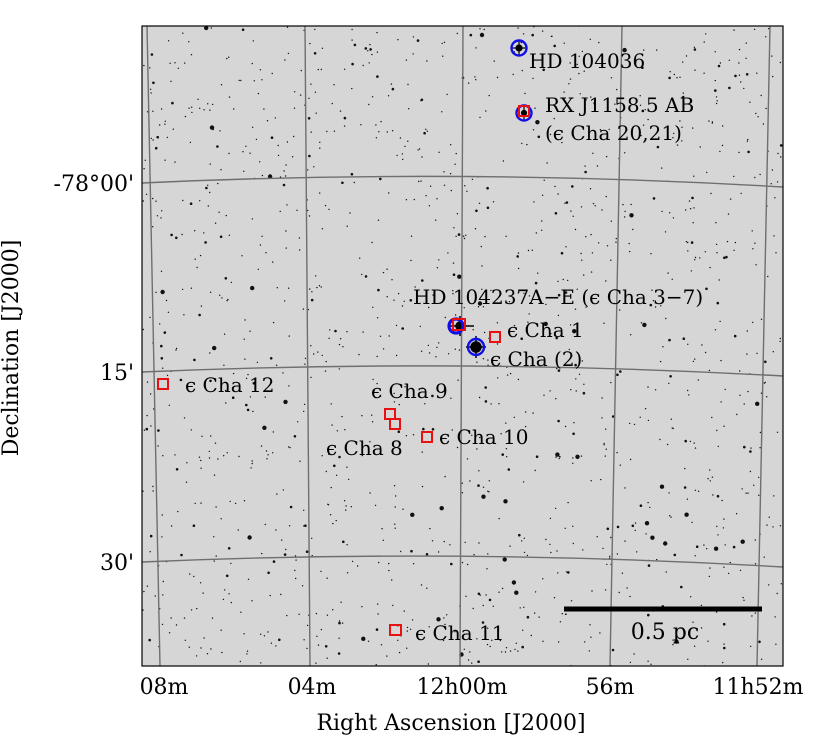 The width and height of the screenshot is (830, 754). Describe the element at coordinates (476, 347) in the screenshot. I see `marker-eps-cha-2-circle` at that location.